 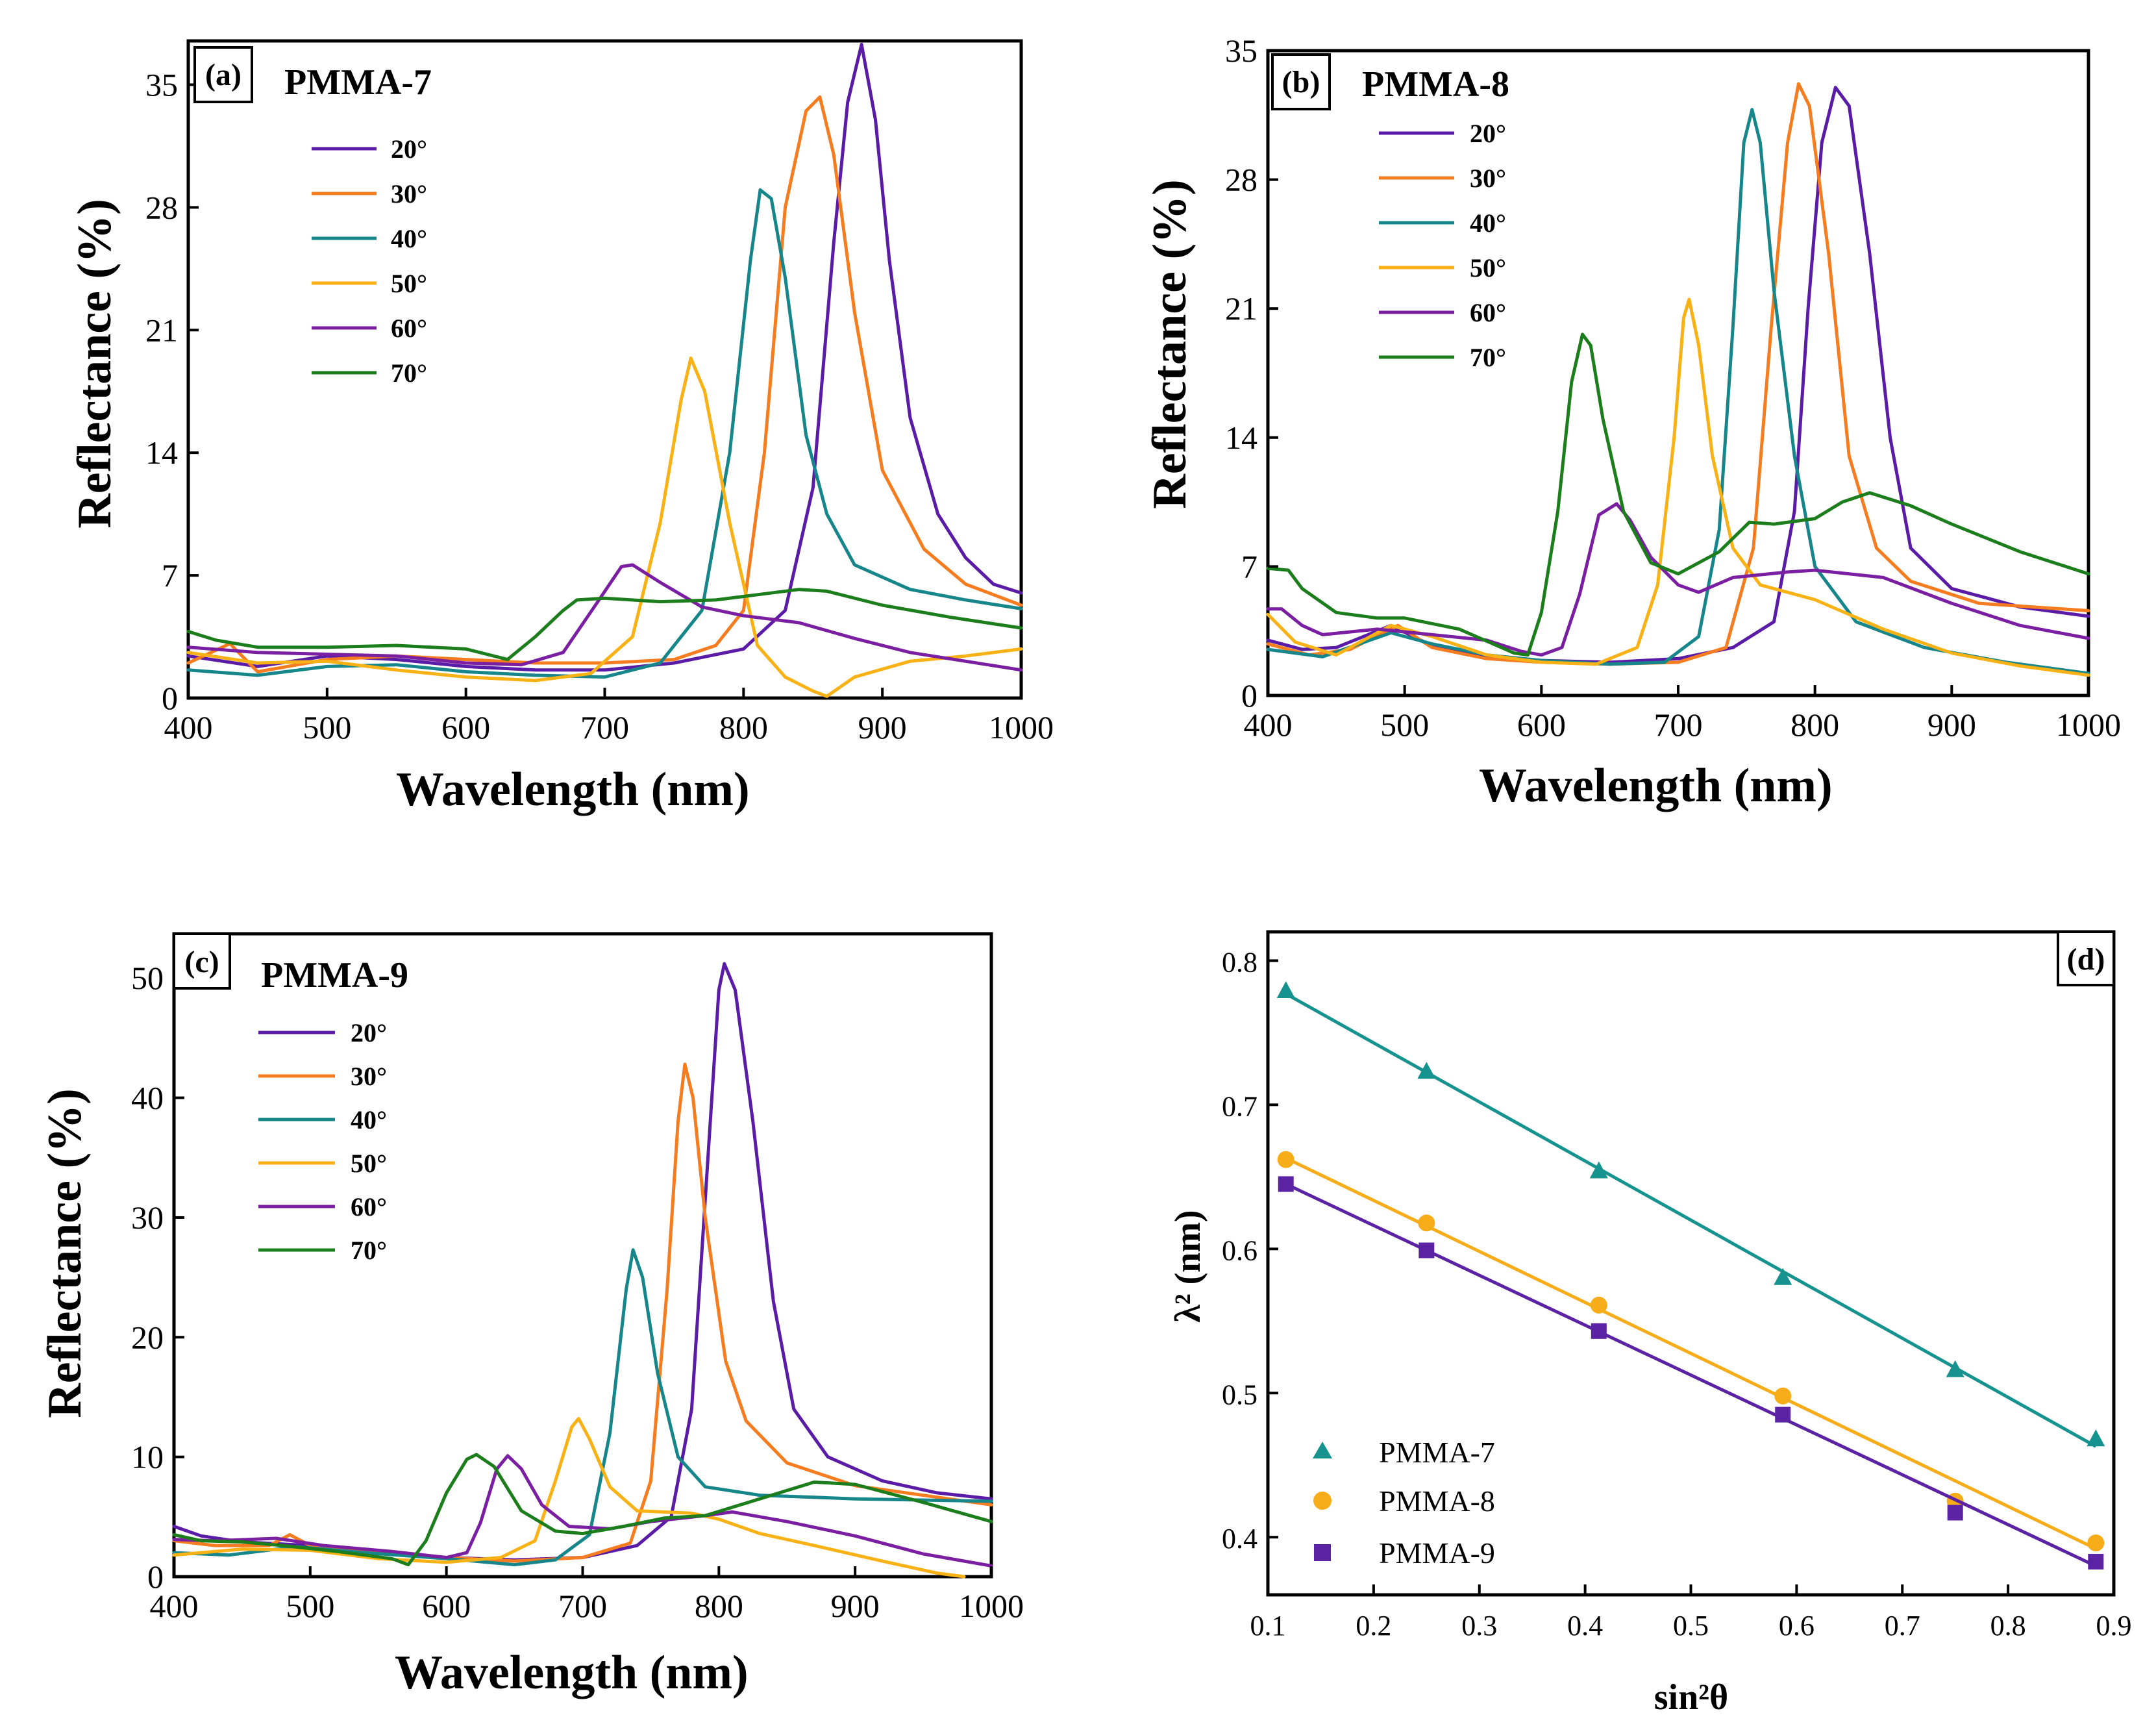 I want to click on legend-label-20: 20°, so click(x=1488, y=133).